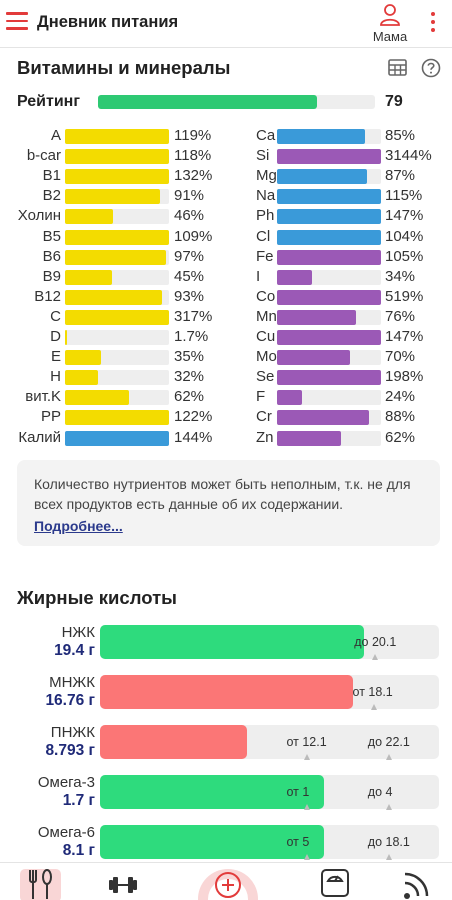 This screenshot has height=900, width=452. I want to click on mineral-label: Ca, so click(266, 135).